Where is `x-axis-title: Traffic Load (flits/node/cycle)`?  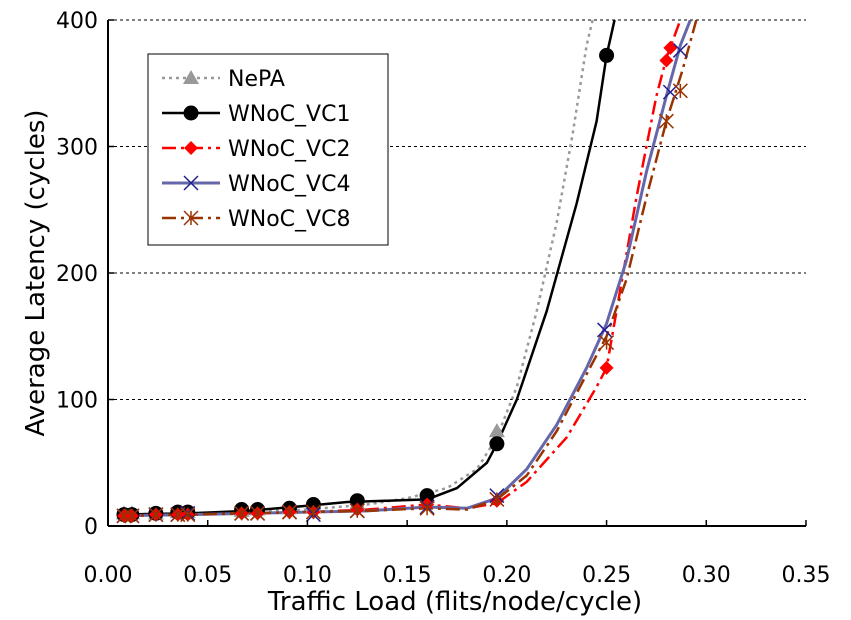
x-axis-title: Traffic Load (flits/node/cycle) is located at coordinates (454, 602).